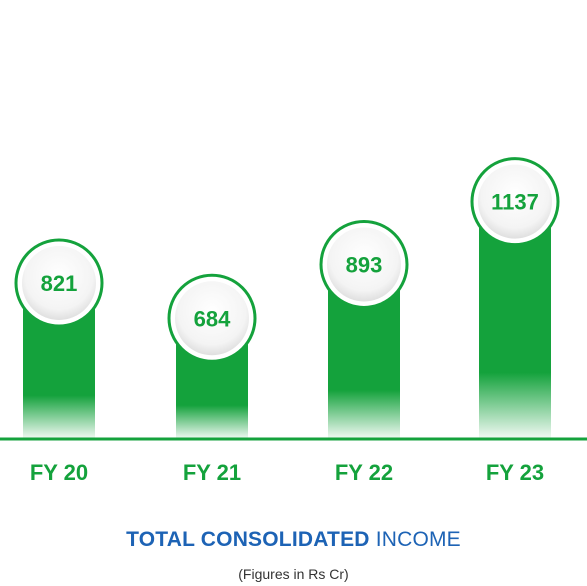 The width and height of the screenshot is (587, 586). I want to click on data-label: 893, so click(364, 264).